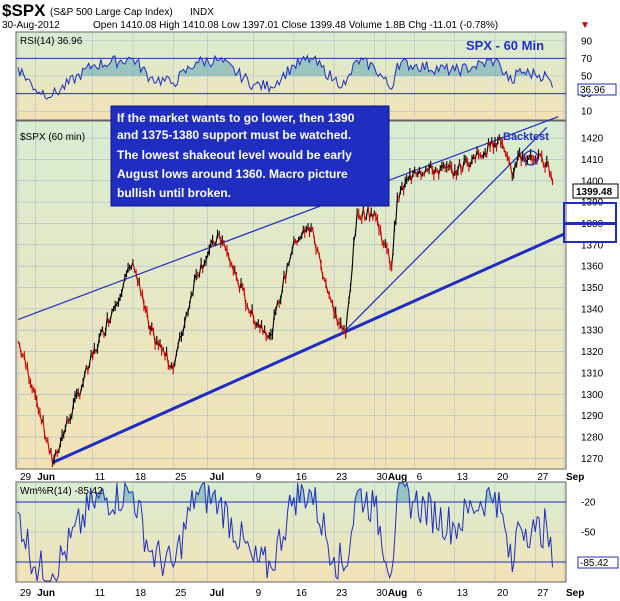 This screenshot has height=601, width=620. What do you see at coordinates (592, 181) in the screenshot?
I see `price-tick-label: 1400` at bounding box center [592, 181].